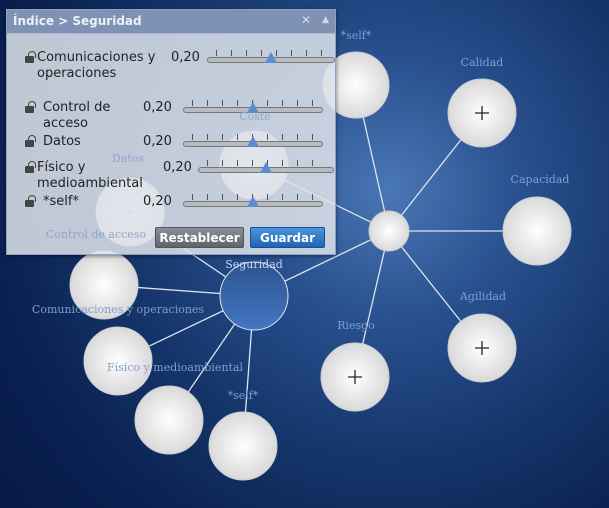 The image size is (609, 508). What do you see at coordinates (254, 264) in the screenshot?
I see `label-seguridad: Seguridad` at bounding box center [254, 264].